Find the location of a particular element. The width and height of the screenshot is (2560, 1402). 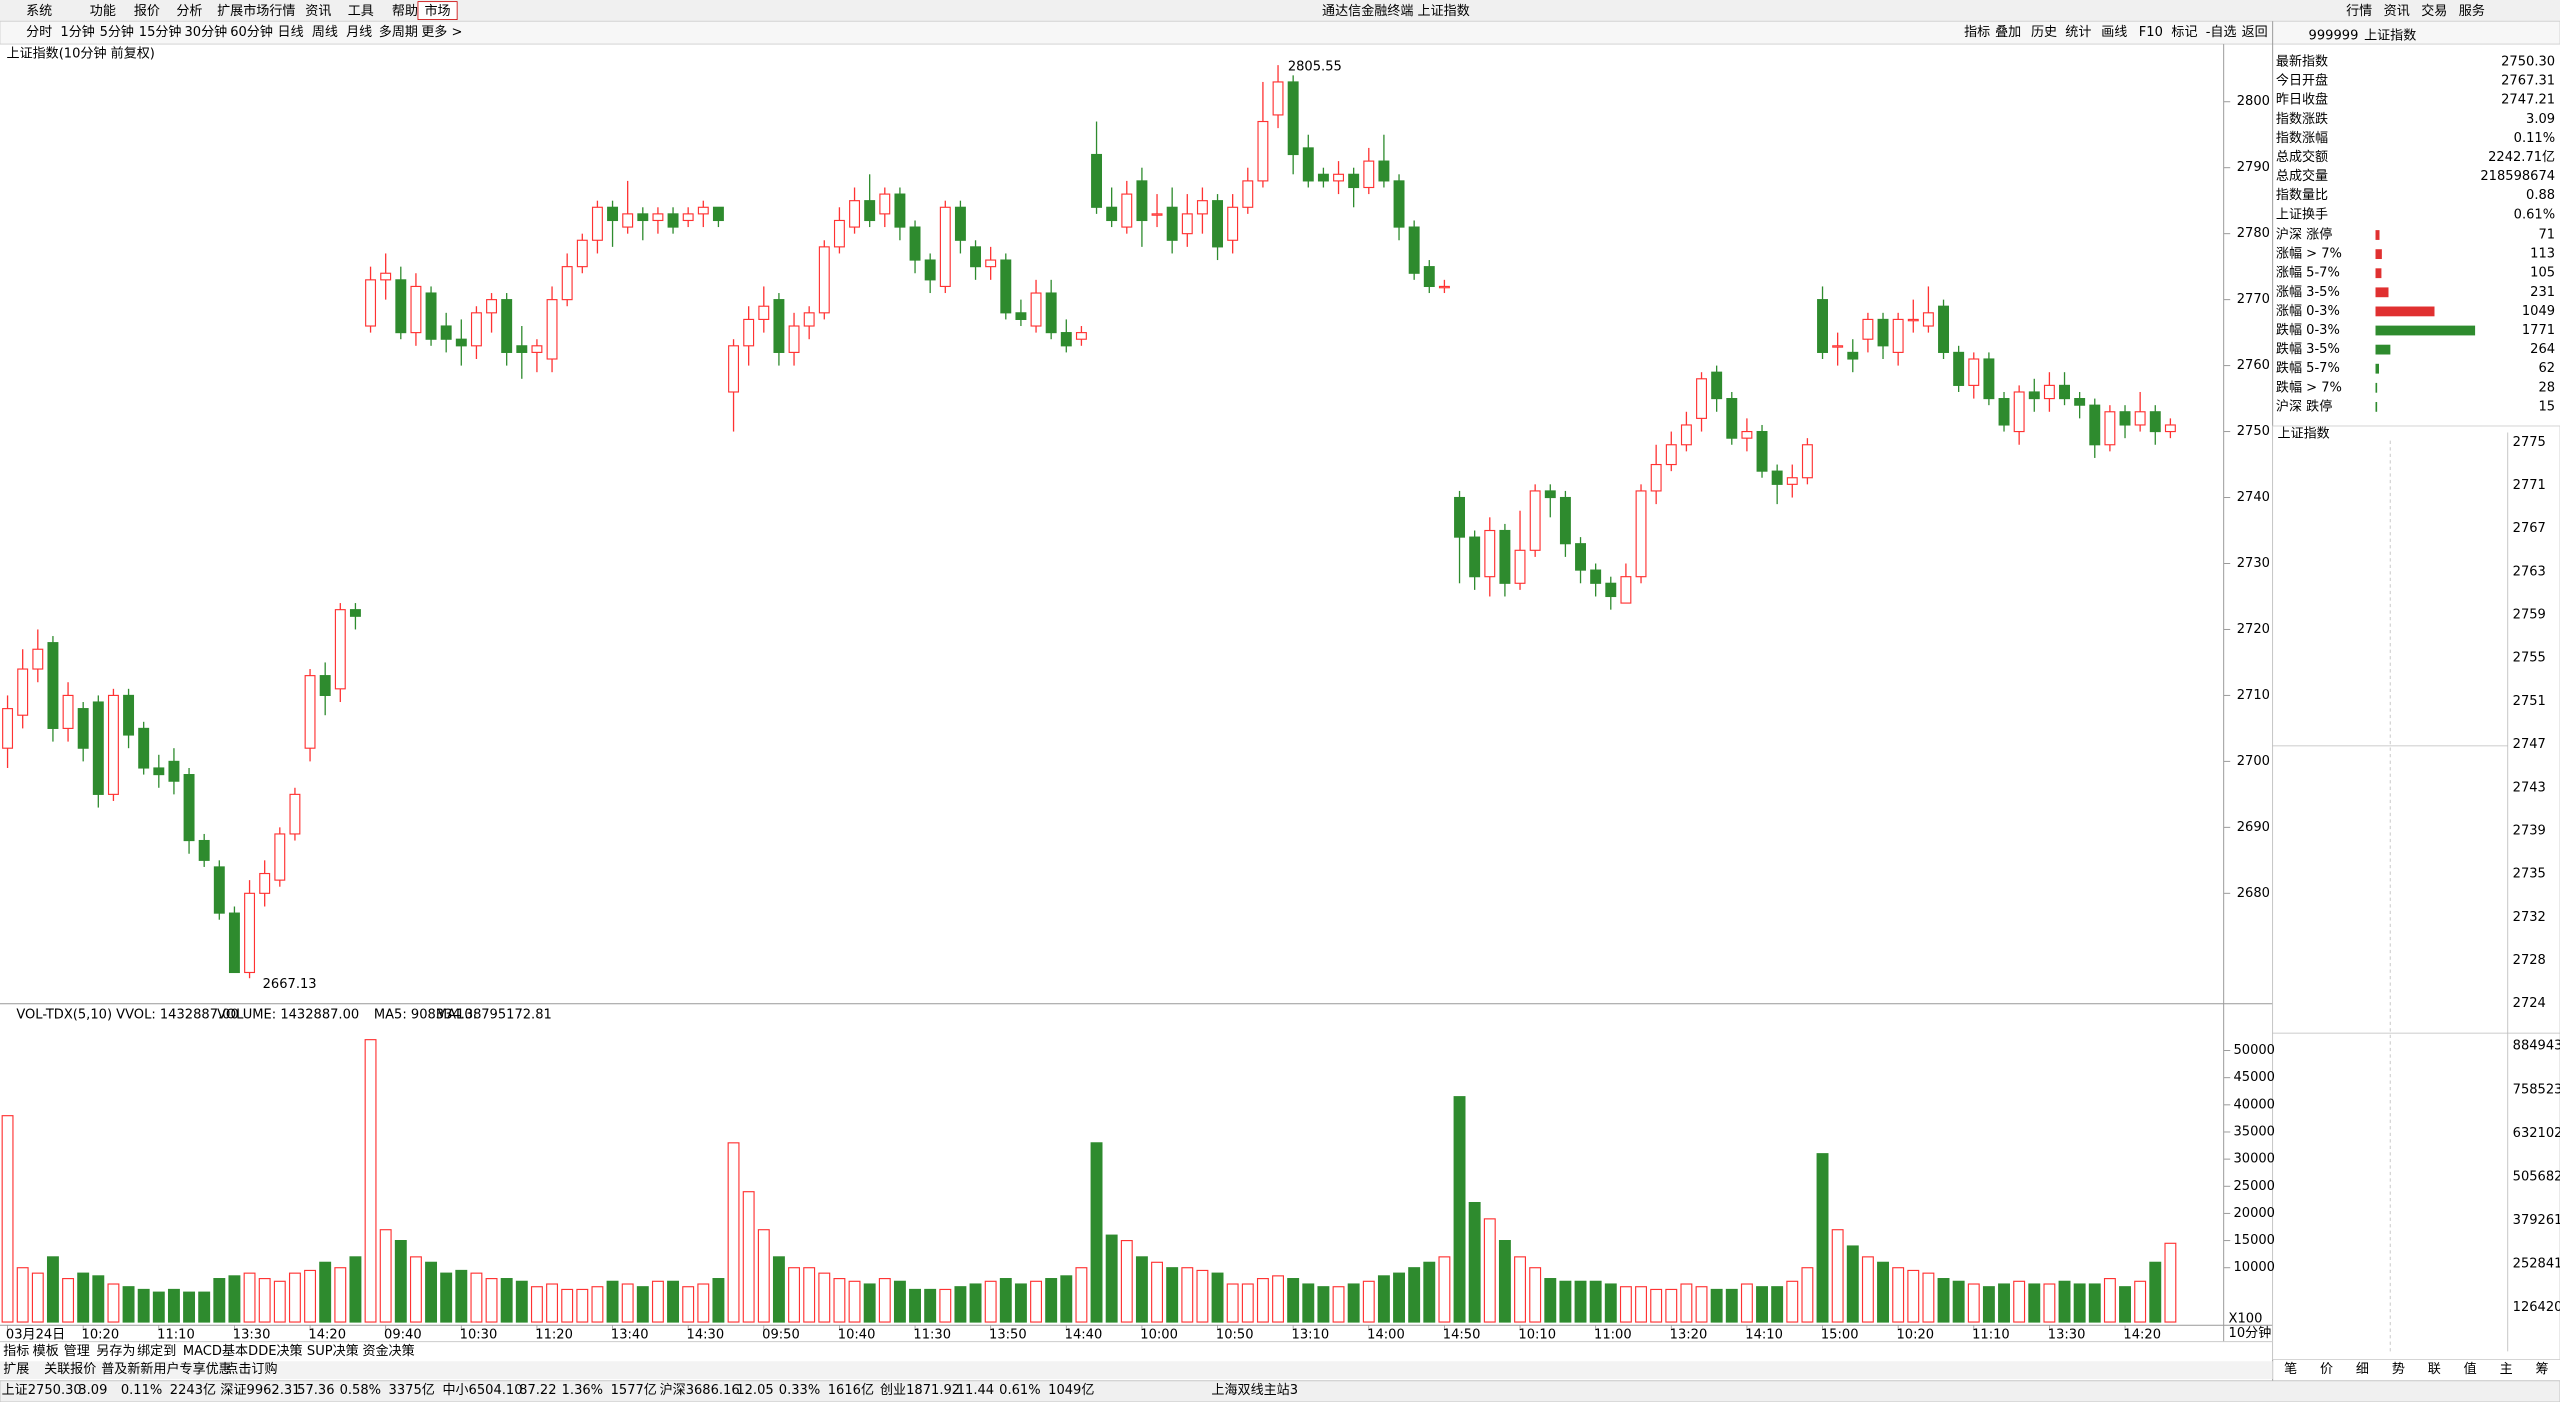

promo-item: 普及新新用户专享优惠 is located at coordinates (166, 1369).